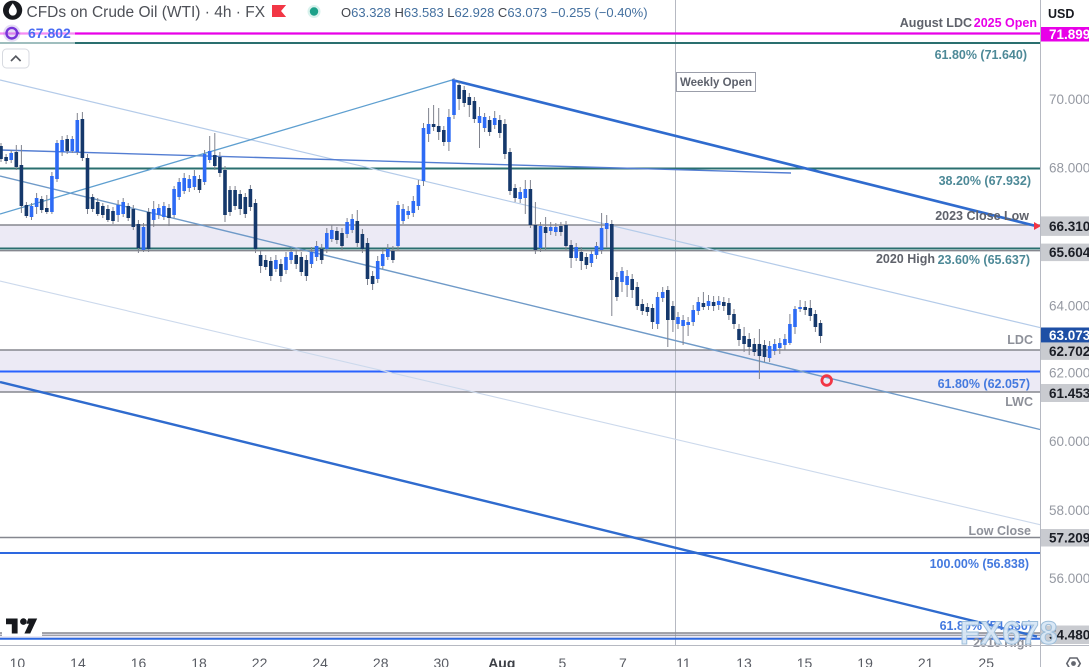 Image resolution: width=1089 pixels, height=667 pixels. I want to click on svg-text: 38.20% (67.932), so click(985, 181).